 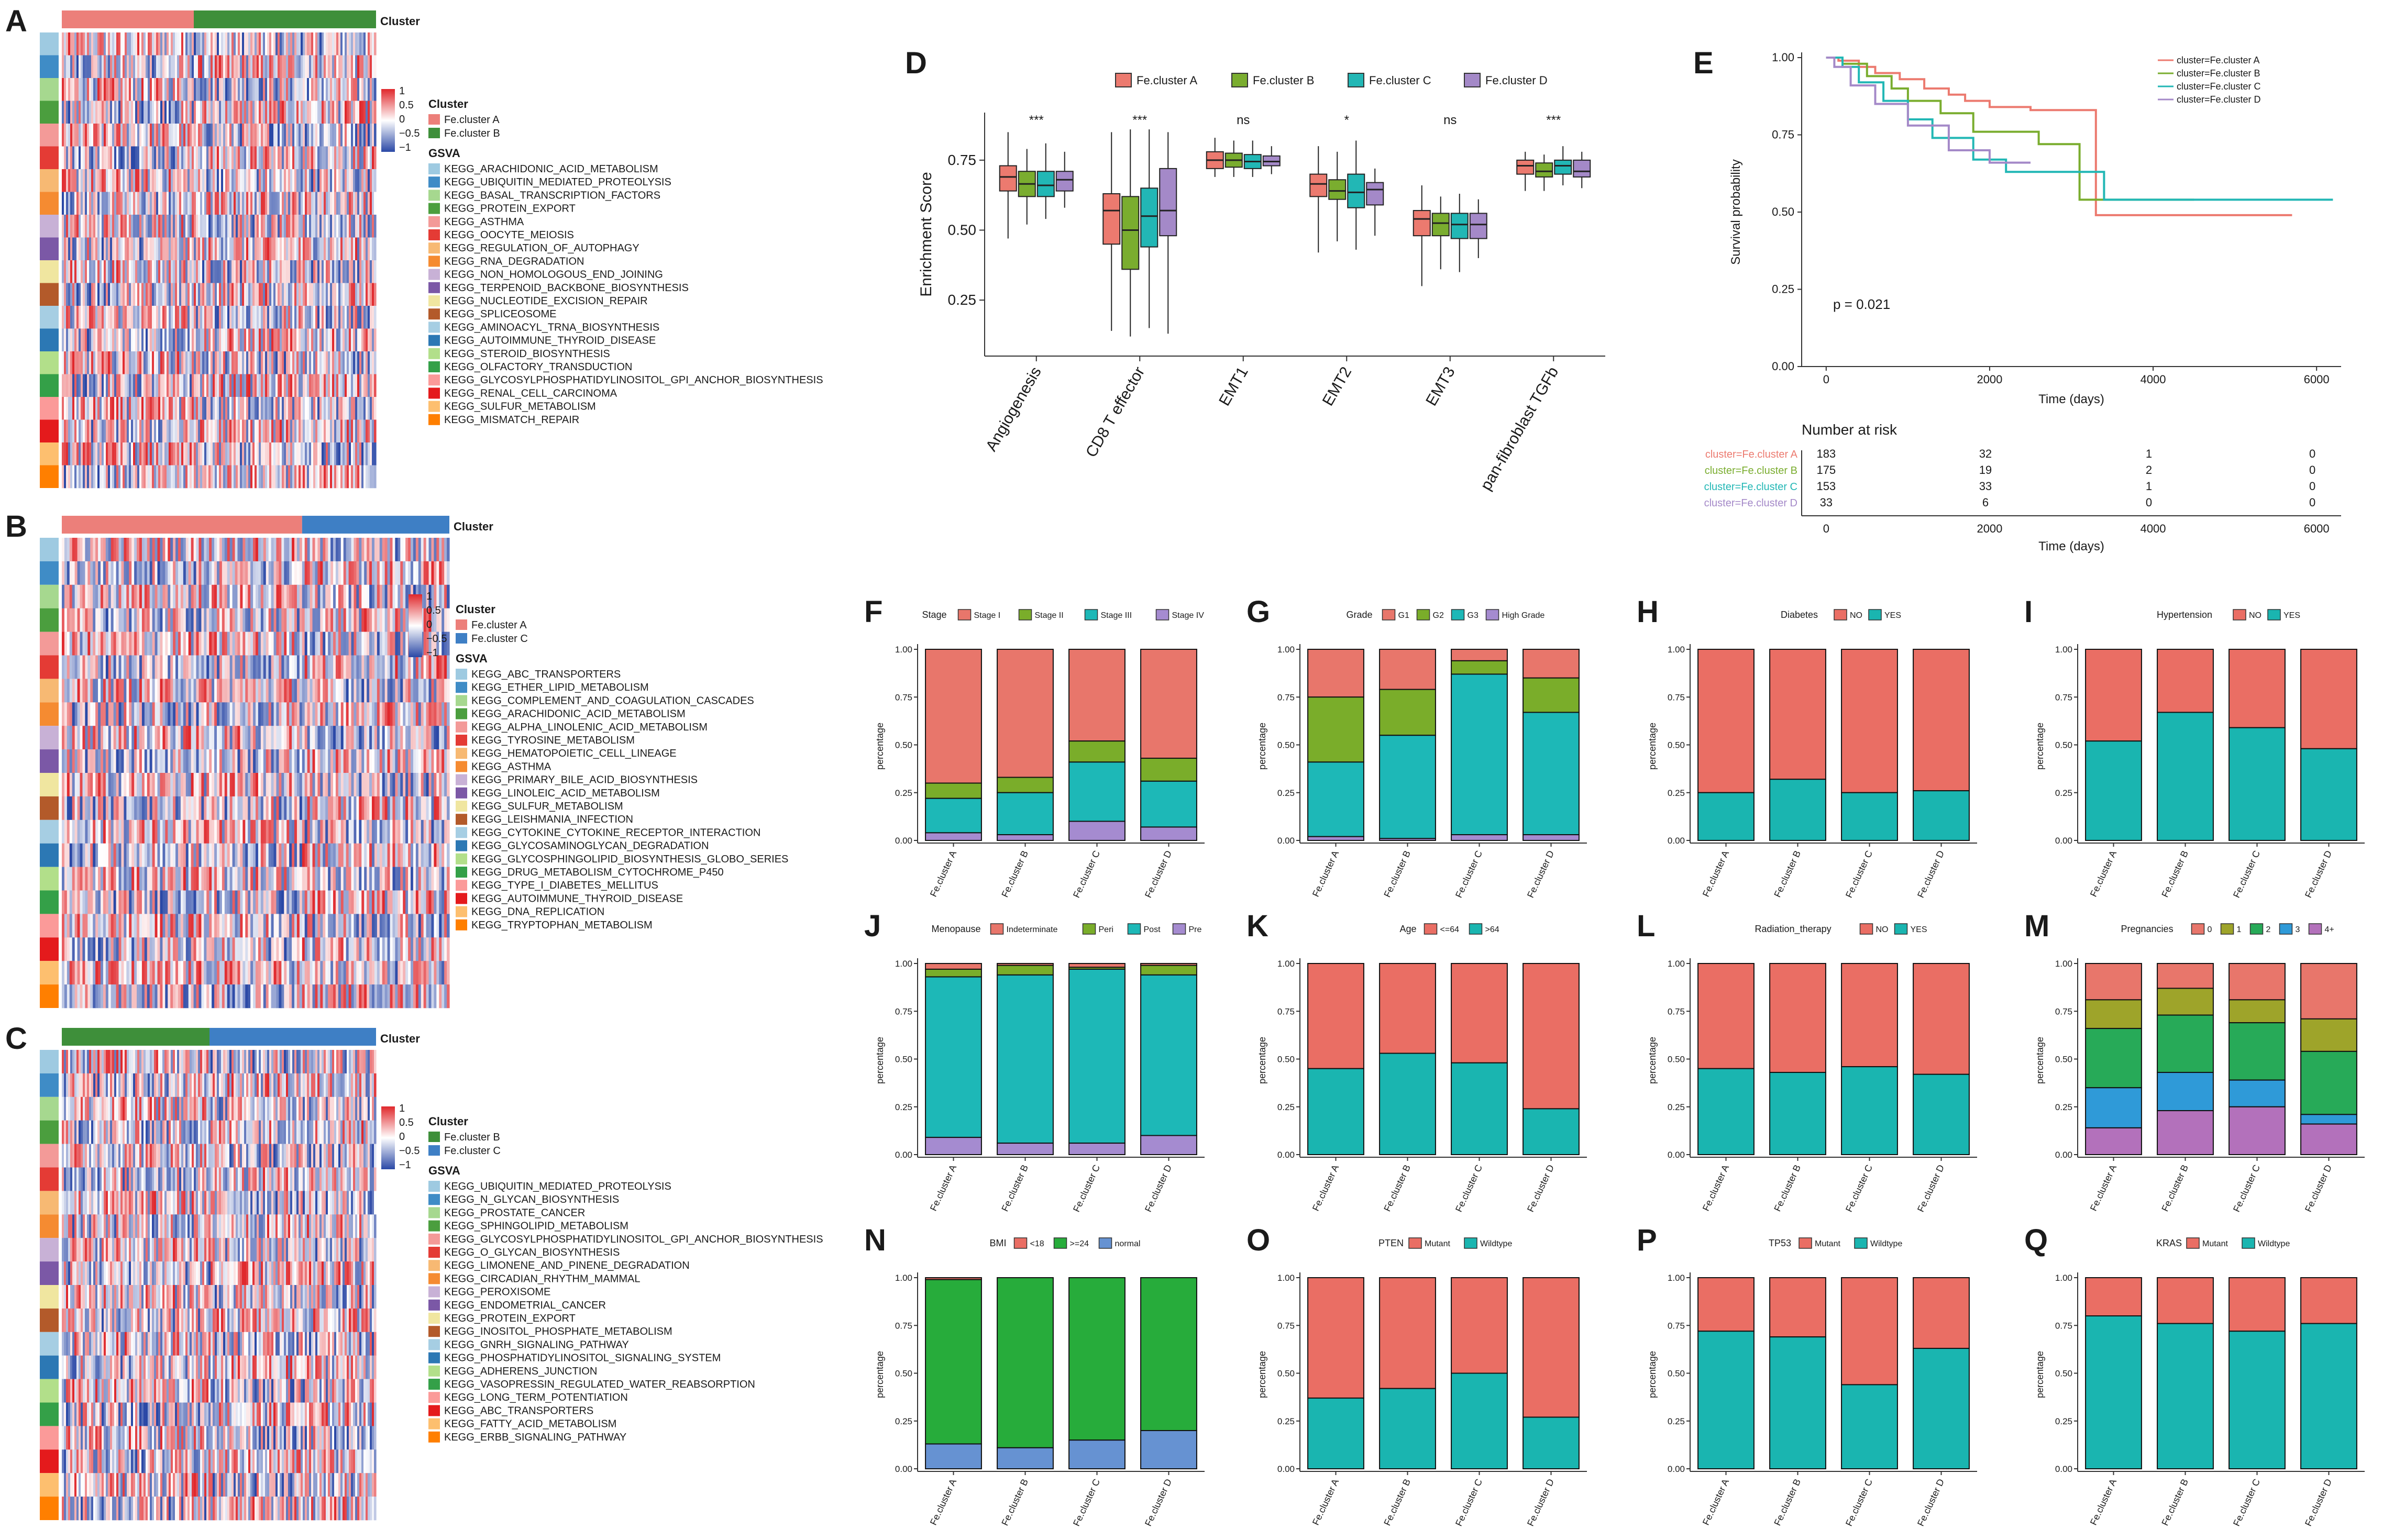 I want to click on cluster-annotation-bar, so click(x=182, y=525).